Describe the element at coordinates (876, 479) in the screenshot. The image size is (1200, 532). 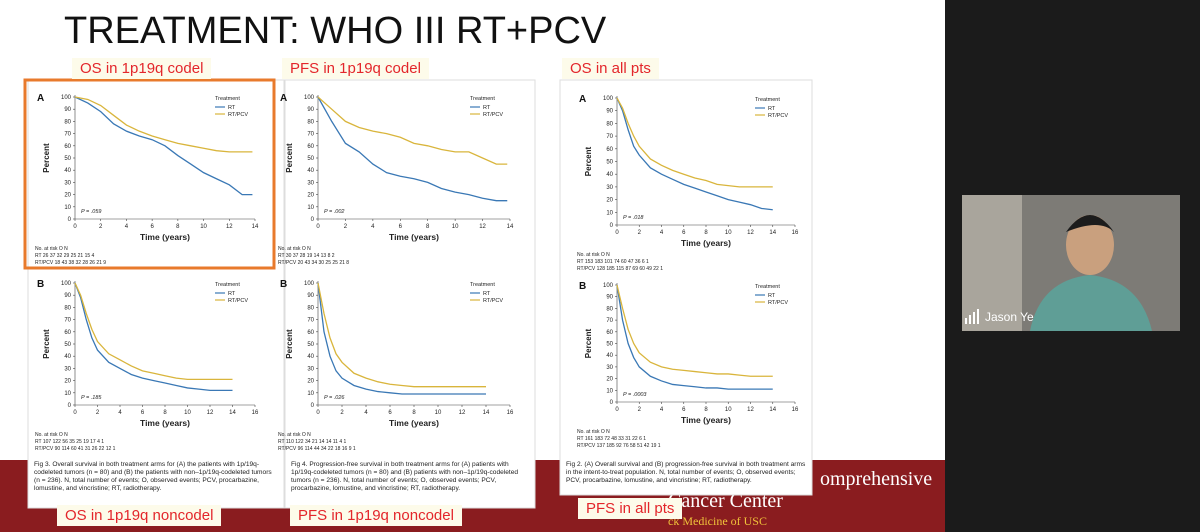
I see `footer-text: omprehensive` at that location.